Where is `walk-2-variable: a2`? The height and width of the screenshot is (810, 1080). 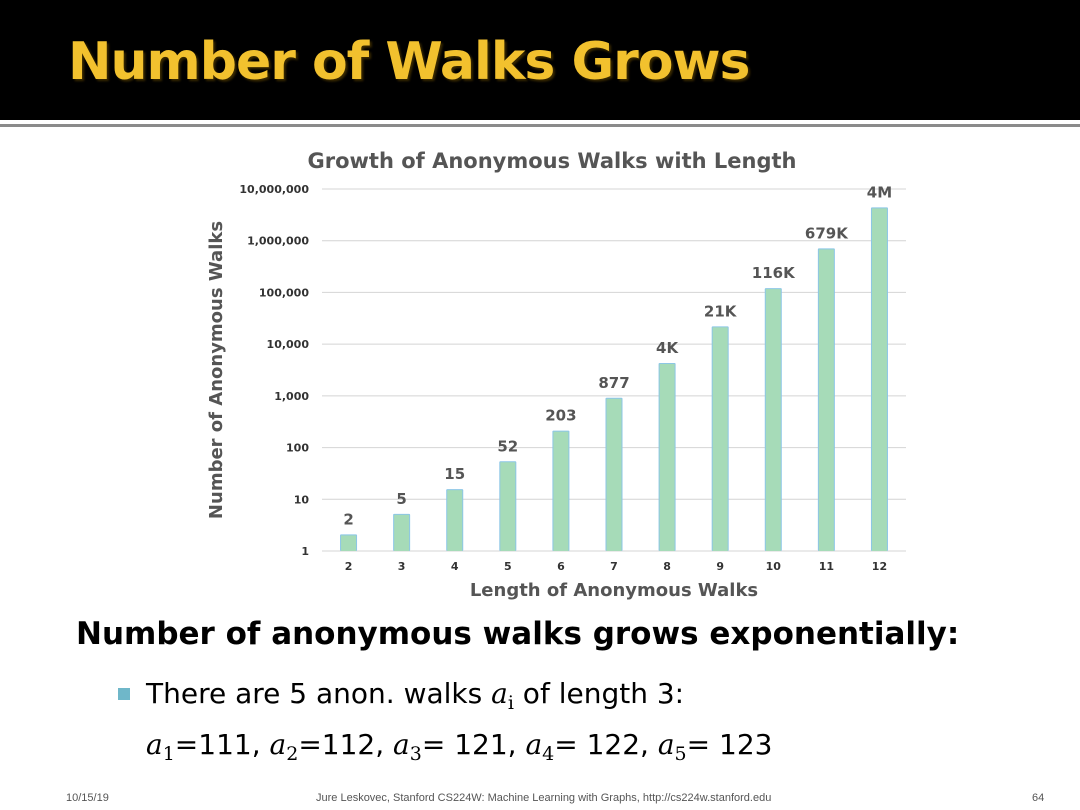
walk-2-variable: a2 is located at coordinates (284, 746).